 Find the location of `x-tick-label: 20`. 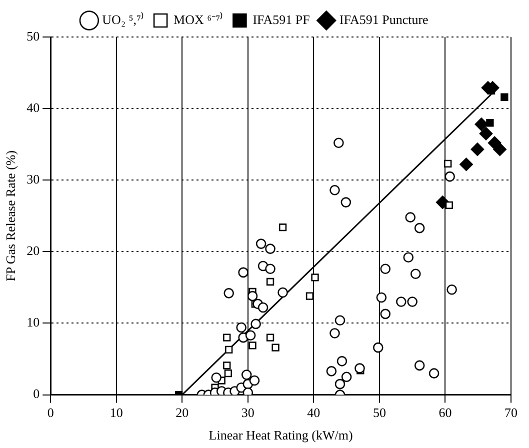

x-tick-label: 20 is located at coordinates (182, 412).